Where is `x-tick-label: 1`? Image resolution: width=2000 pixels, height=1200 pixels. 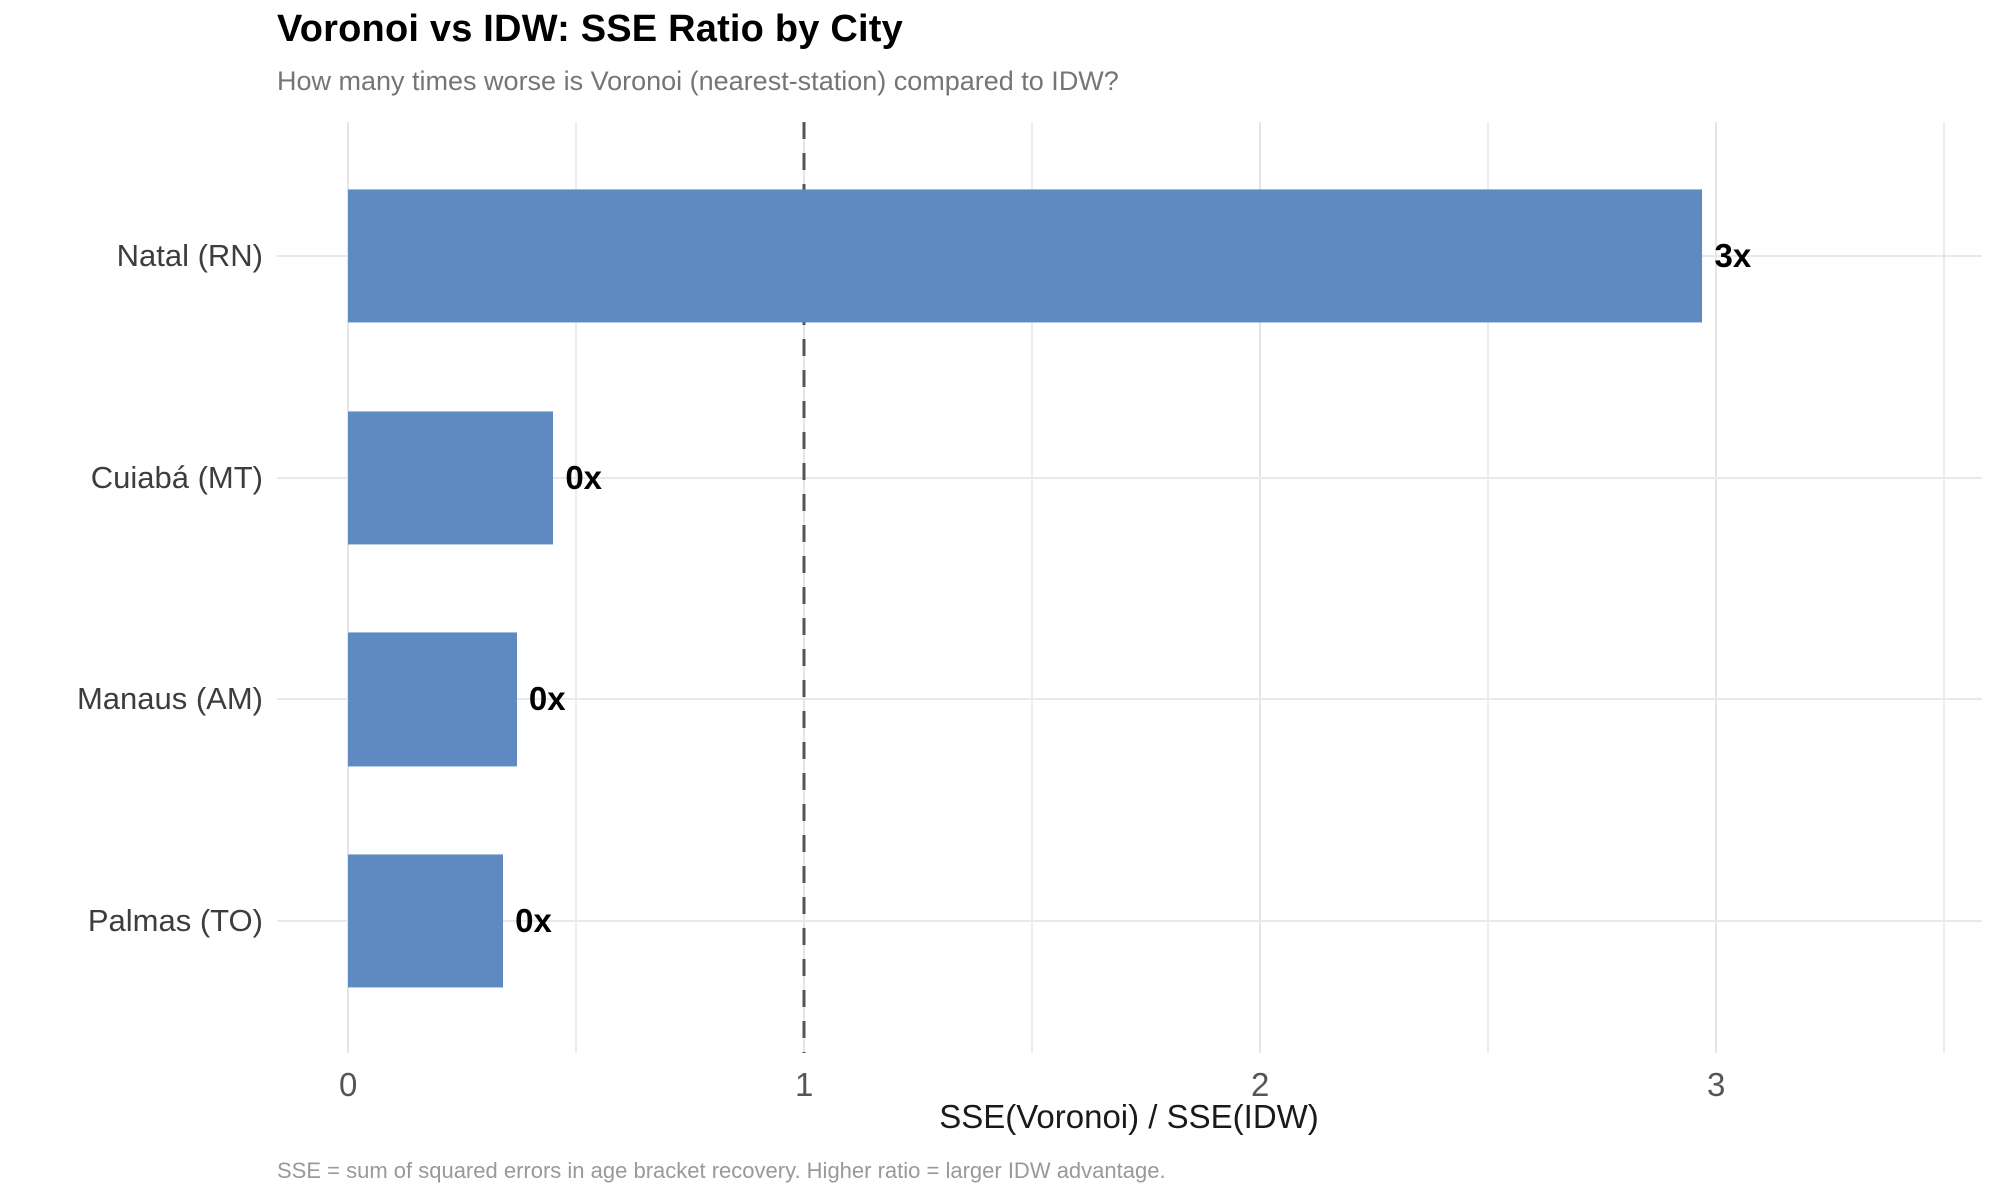
x-tick-label: 1 is located at coordinates (804, 1084).